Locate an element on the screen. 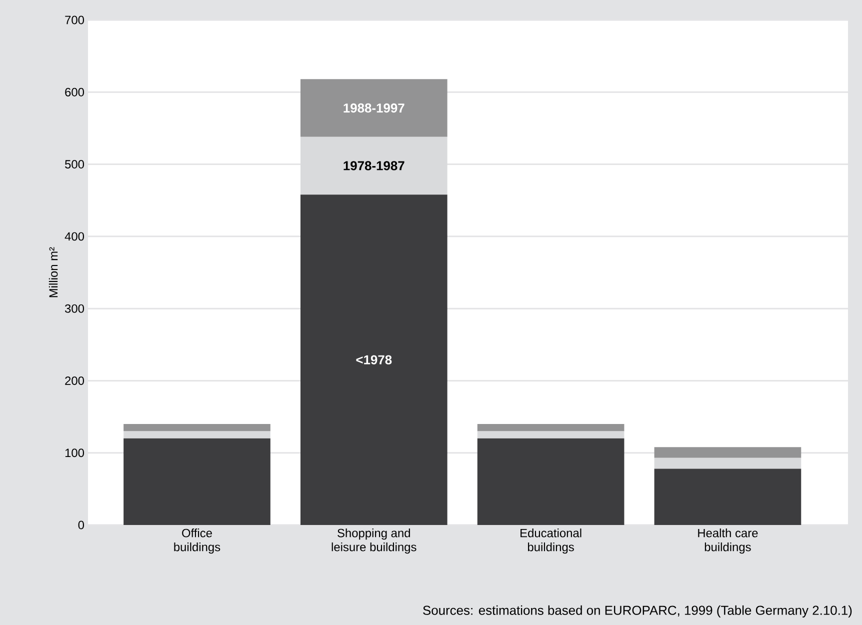 This screenshot has width=862, height=625. y-tick-label: 400 is located at coordinates (74, 236).